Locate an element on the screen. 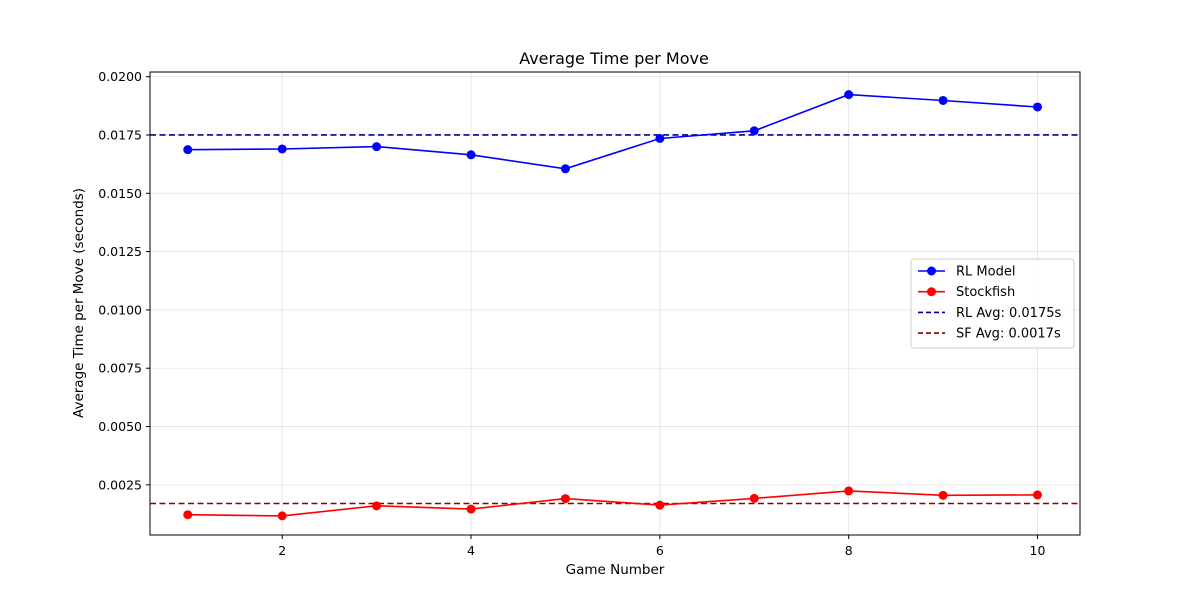 This screenshot has width=1200, height=600. y-tick-label: 0.0100 is located at coordinates (120, 309).